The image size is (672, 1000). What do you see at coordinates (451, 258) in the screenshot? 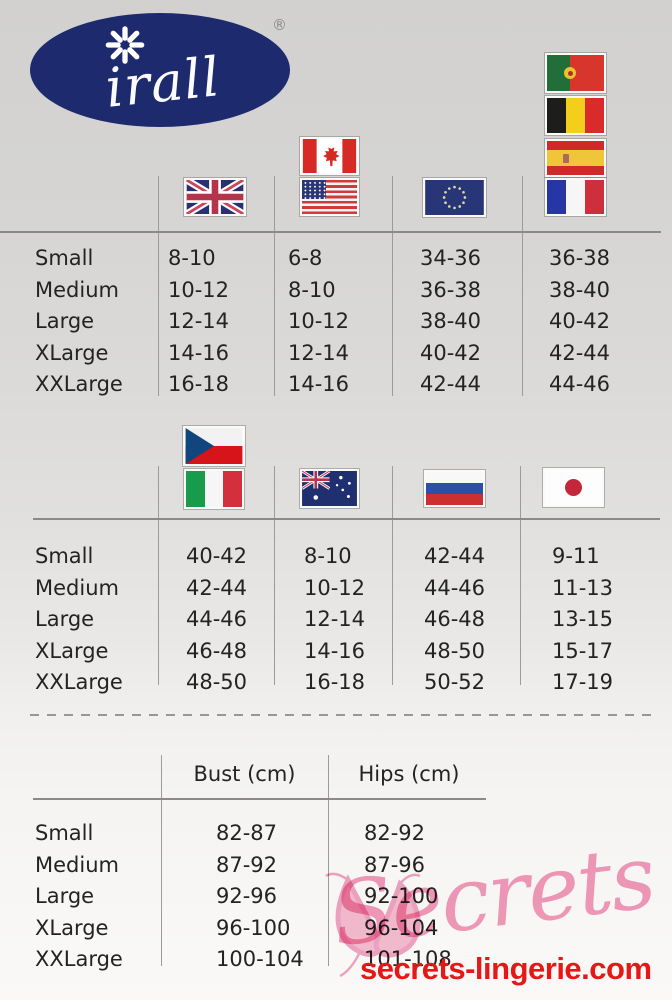
I see `size-value: 34-36` at bounding box center [451, 258].